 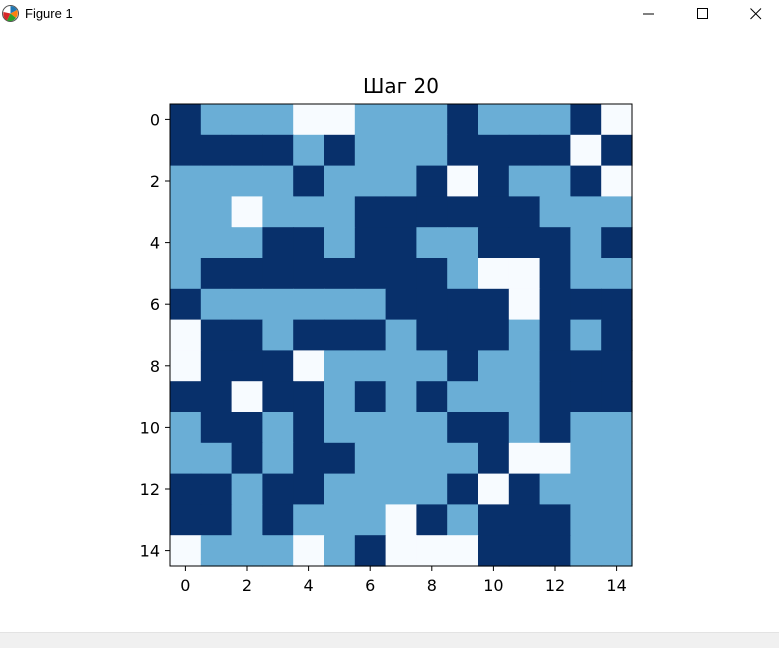 I want to click on close-icon, so click(x=756, y=14).